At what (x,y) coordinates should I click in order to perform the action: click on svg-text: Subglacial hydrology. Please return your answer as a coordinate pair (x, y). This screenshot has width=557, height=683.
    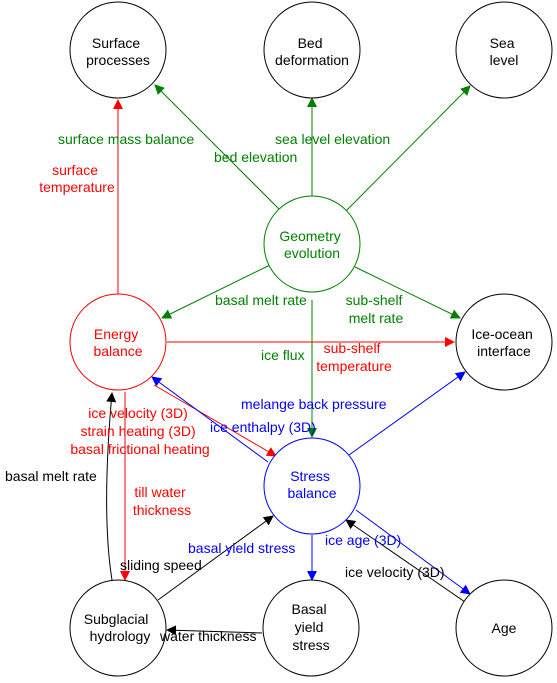
    Looking at the image, I should click on (118, 627).